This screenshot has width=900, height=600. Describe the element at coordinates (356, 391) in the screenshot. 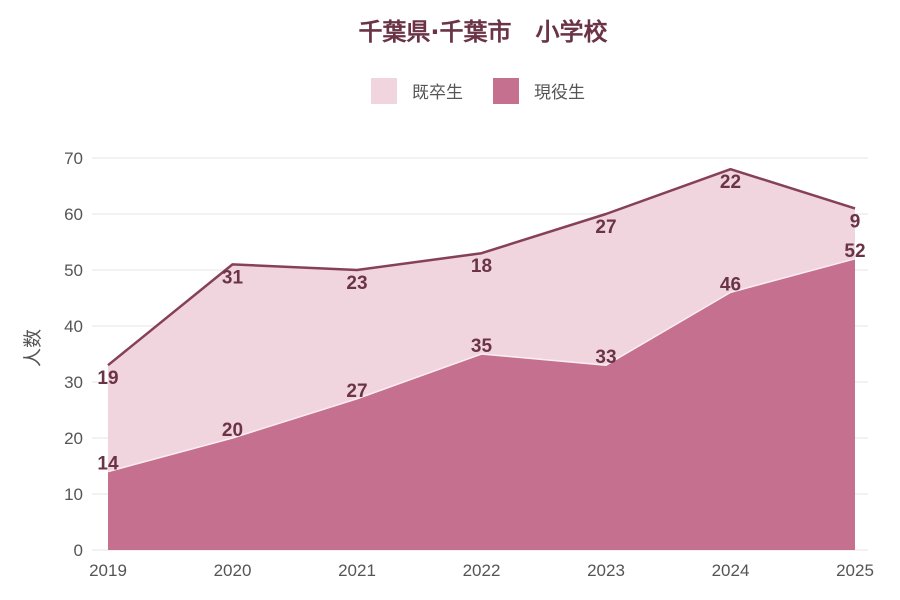

I see `data-label-current-students: 27` at that location.